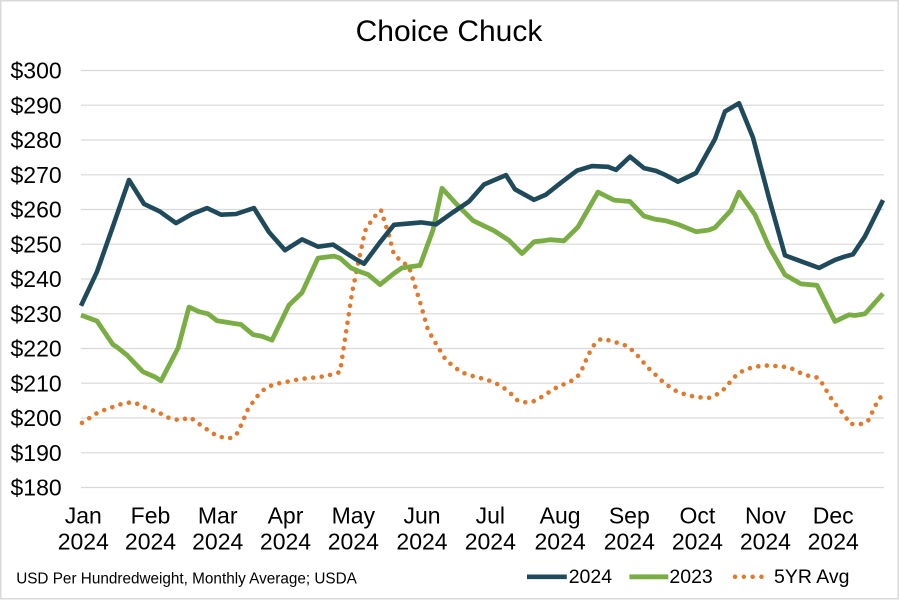  I want to click on svg-text: Choice Chuck, so click(450, 31).